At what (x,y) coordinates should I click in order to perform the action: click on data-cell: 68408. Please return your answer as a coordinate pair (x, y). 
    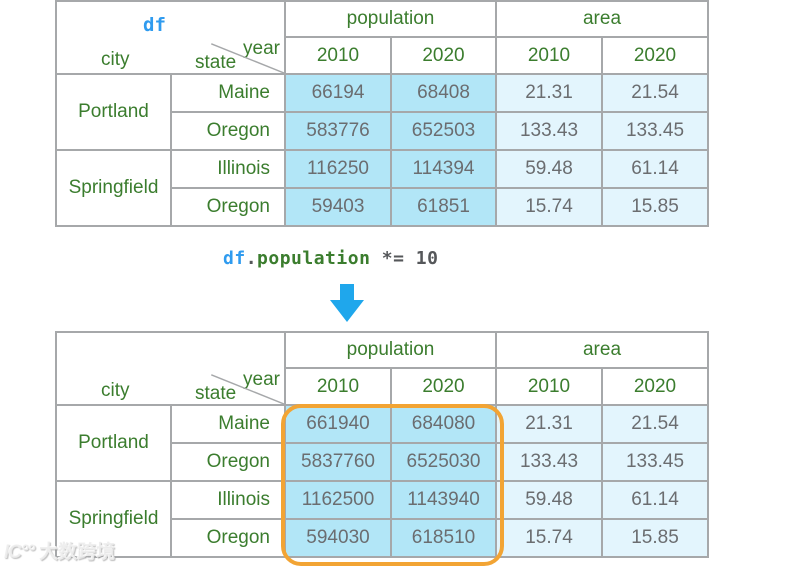
    Looking at the image, I should click on (443, 93).